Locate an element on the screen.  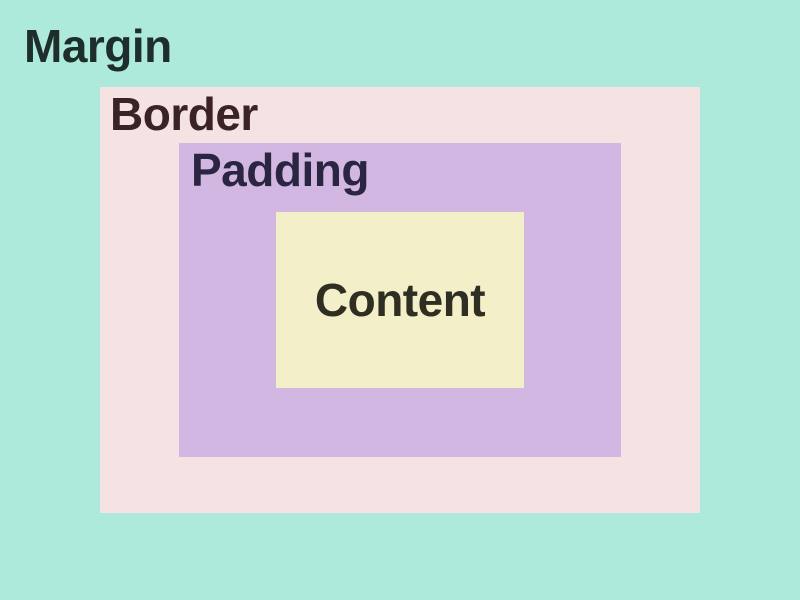
content-label: Content is located at coordinates (400, 300).